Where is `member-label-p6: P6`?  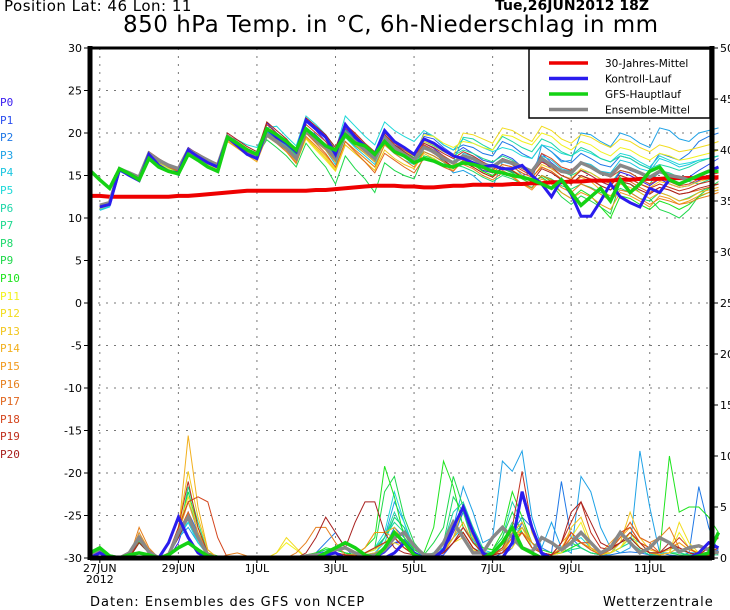
member-label-p6: P6 is located at coordinates (7, 208).